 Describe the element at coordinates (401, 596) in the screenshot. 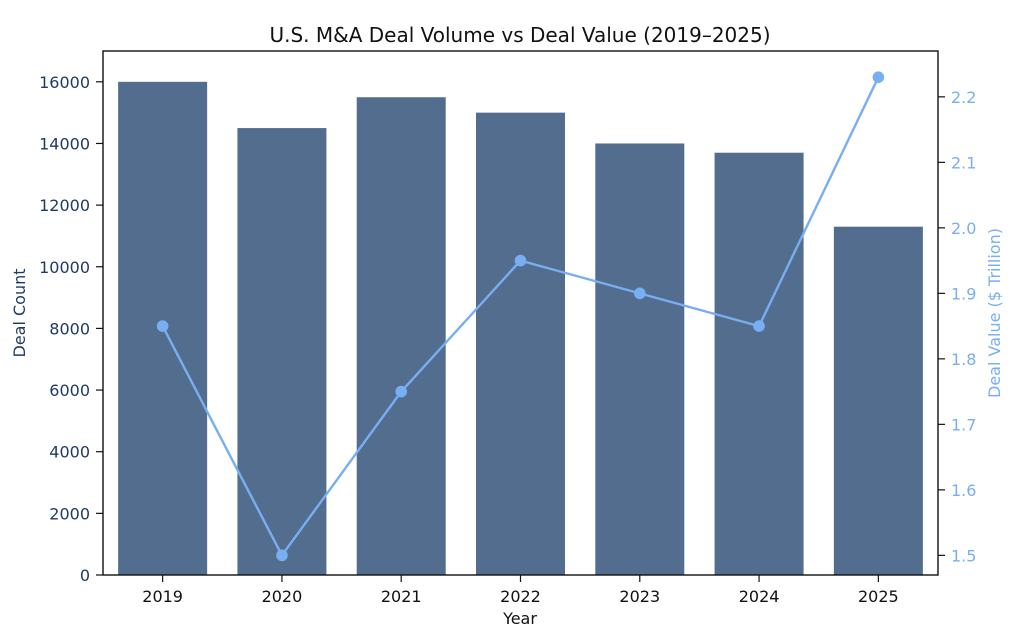

I see `x-axis-tick-label-2021: 2021` at that location.